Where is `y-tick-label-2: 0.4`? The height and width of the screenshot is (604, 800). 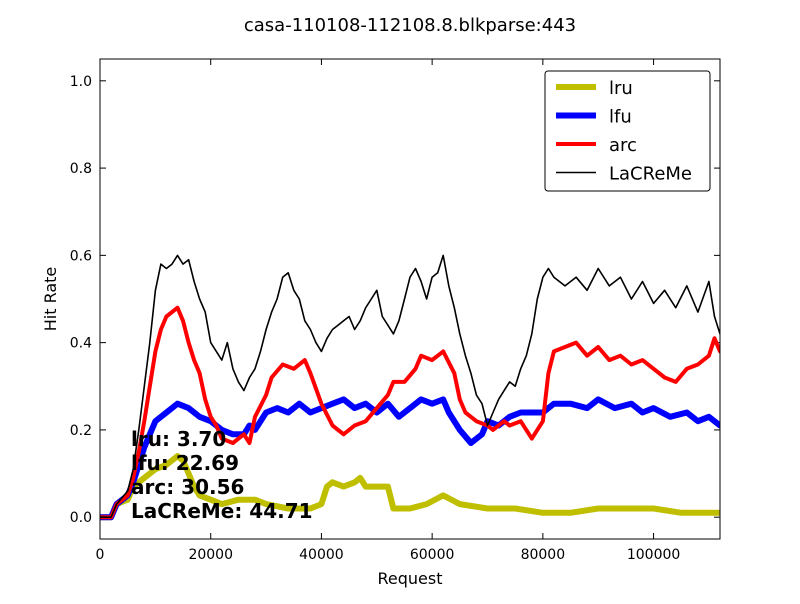 y-tick-label-2: 0.4 is located at coordinates (81, 344).